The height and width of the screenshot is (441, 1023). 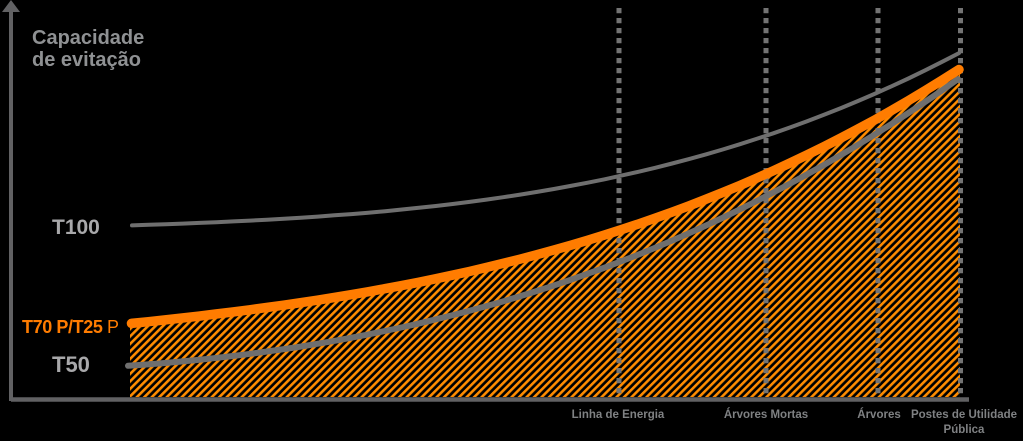 What do you see at coordinates (86, 60) in the screenshot?
I see `svg-text: de evitação` at bounding box center [86, 60].